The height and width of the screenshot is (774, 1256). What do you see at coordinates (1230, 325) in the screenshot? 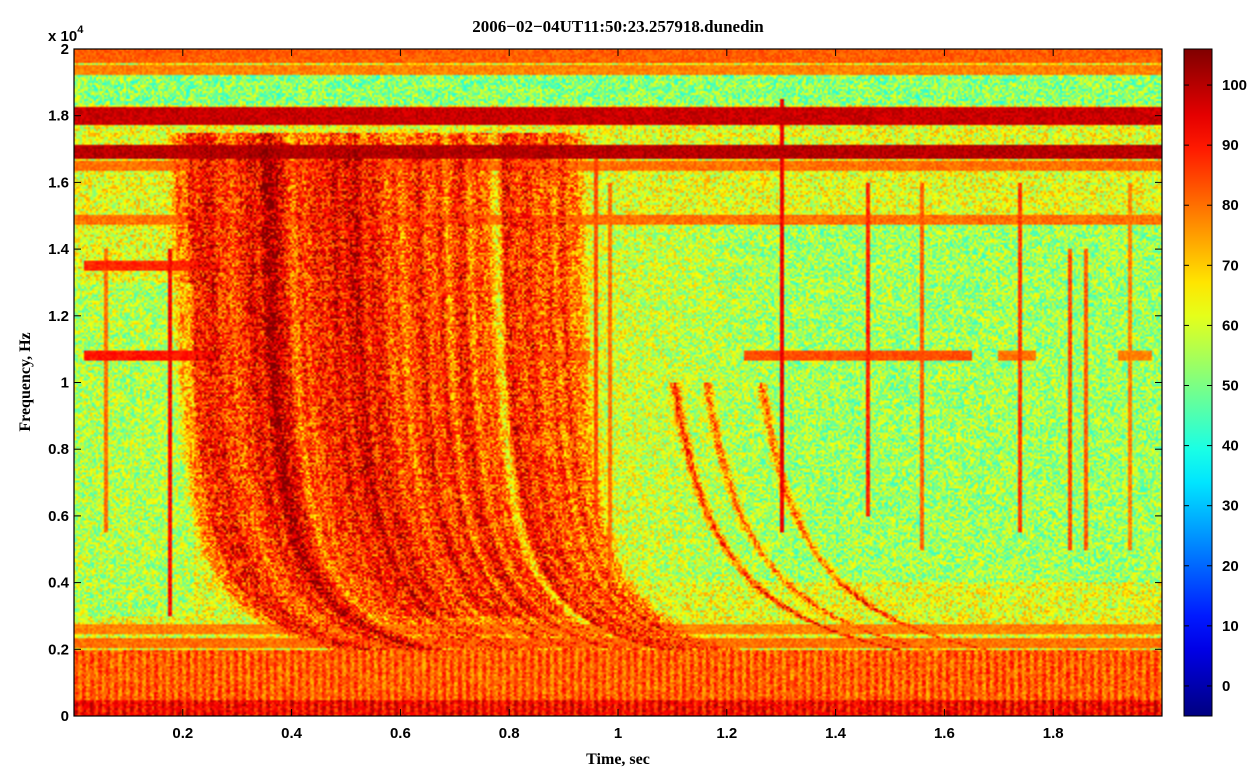
I see `colorbar-tick-label: 60` at bounding box center [1230, 325].